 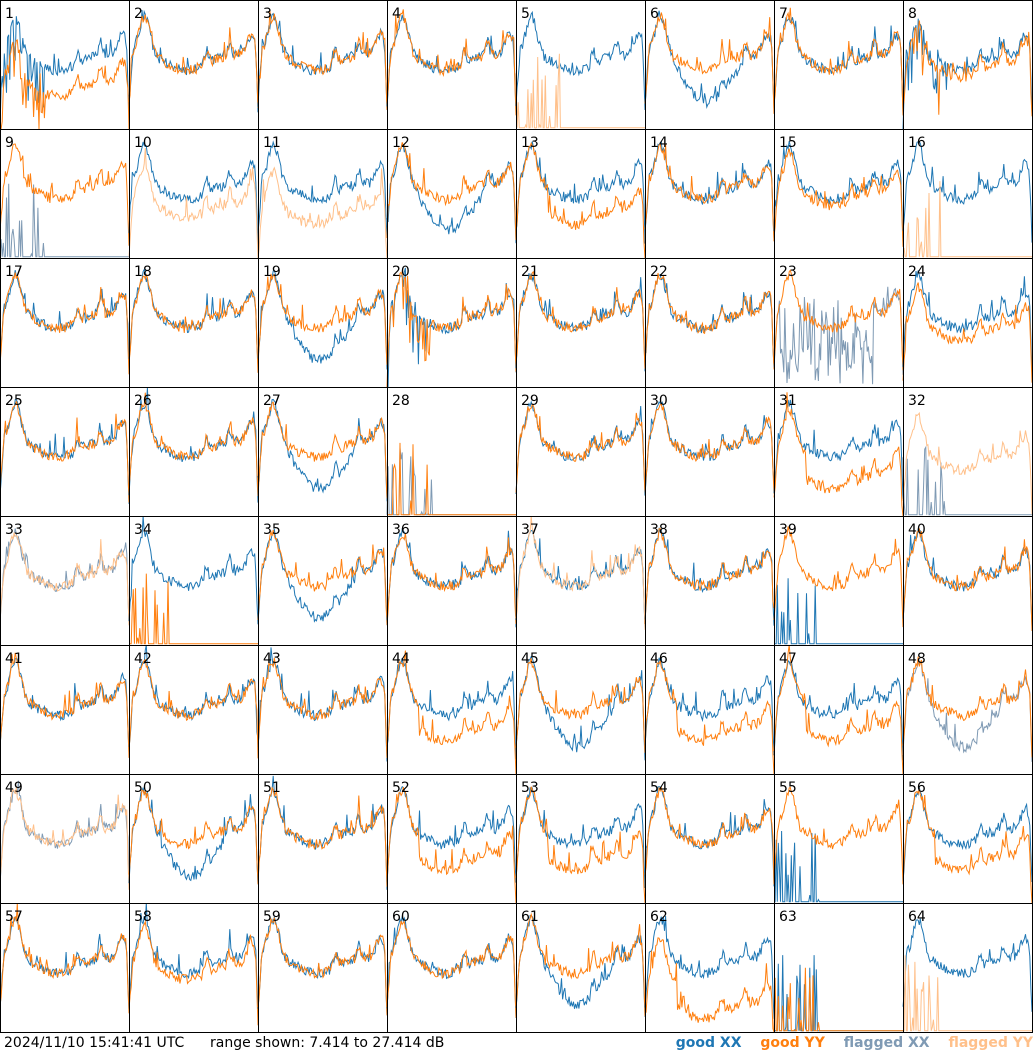 I want to click on panel-label: 64, so click(x=917, y=917).